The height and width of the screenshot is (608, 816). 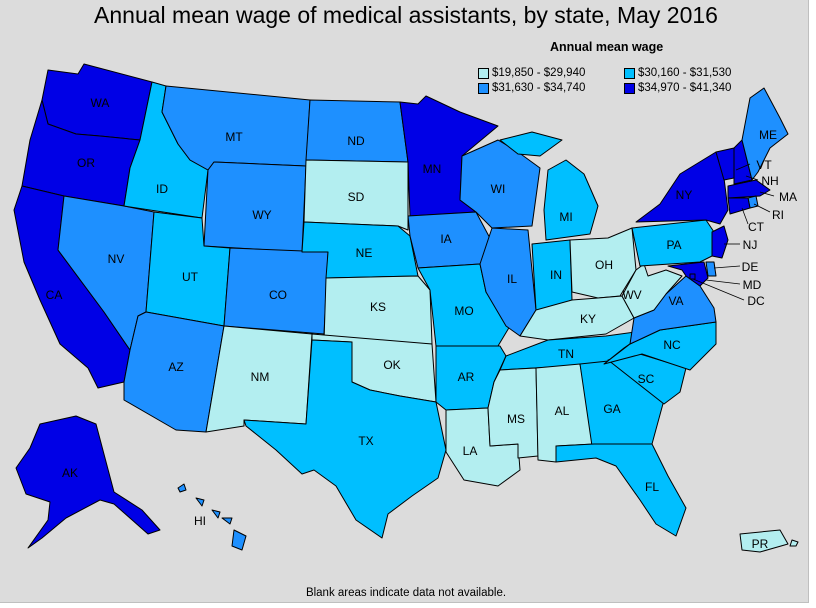 What do you see at coordinates (70, 473) in the screenshot?
I see `label-ak: AK` at bounding box center [70, 473].